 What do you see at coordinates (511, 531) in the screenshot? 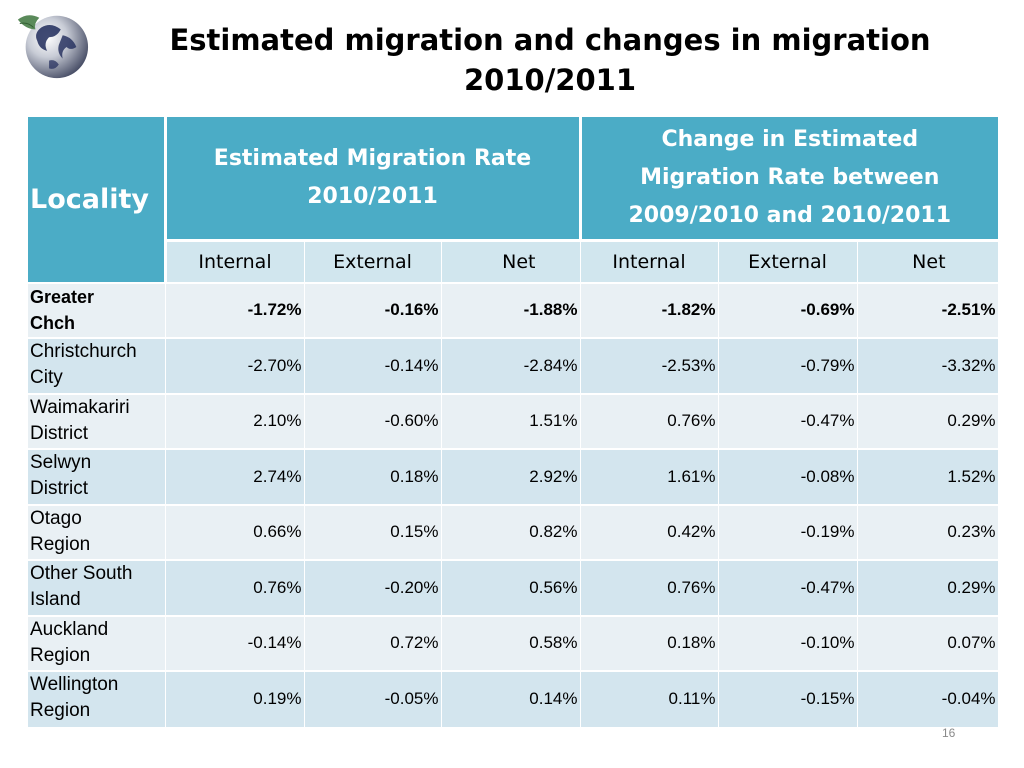
I see `value-cell: 0.82%` at bounding box center [511, 531].